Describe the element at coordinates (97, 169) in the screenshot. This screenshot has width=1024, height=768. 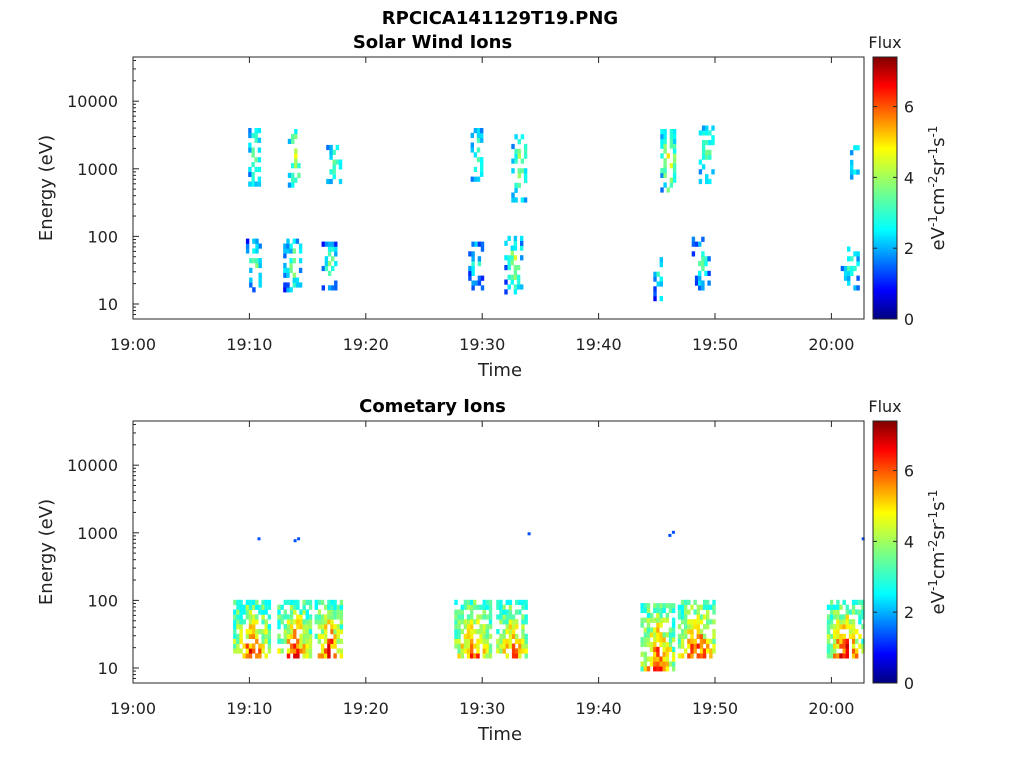
I see `y-tick-label: 1000` at that location.